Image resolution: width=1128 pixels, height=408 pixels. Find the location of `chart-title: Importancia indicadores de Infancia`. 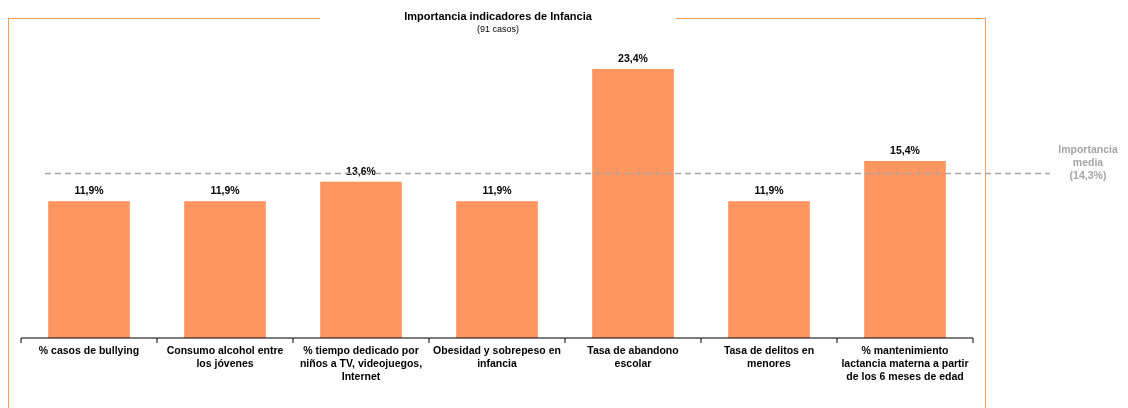

chart-title: Importancia indicadores de Infancia is located at coordinates (498, 16).